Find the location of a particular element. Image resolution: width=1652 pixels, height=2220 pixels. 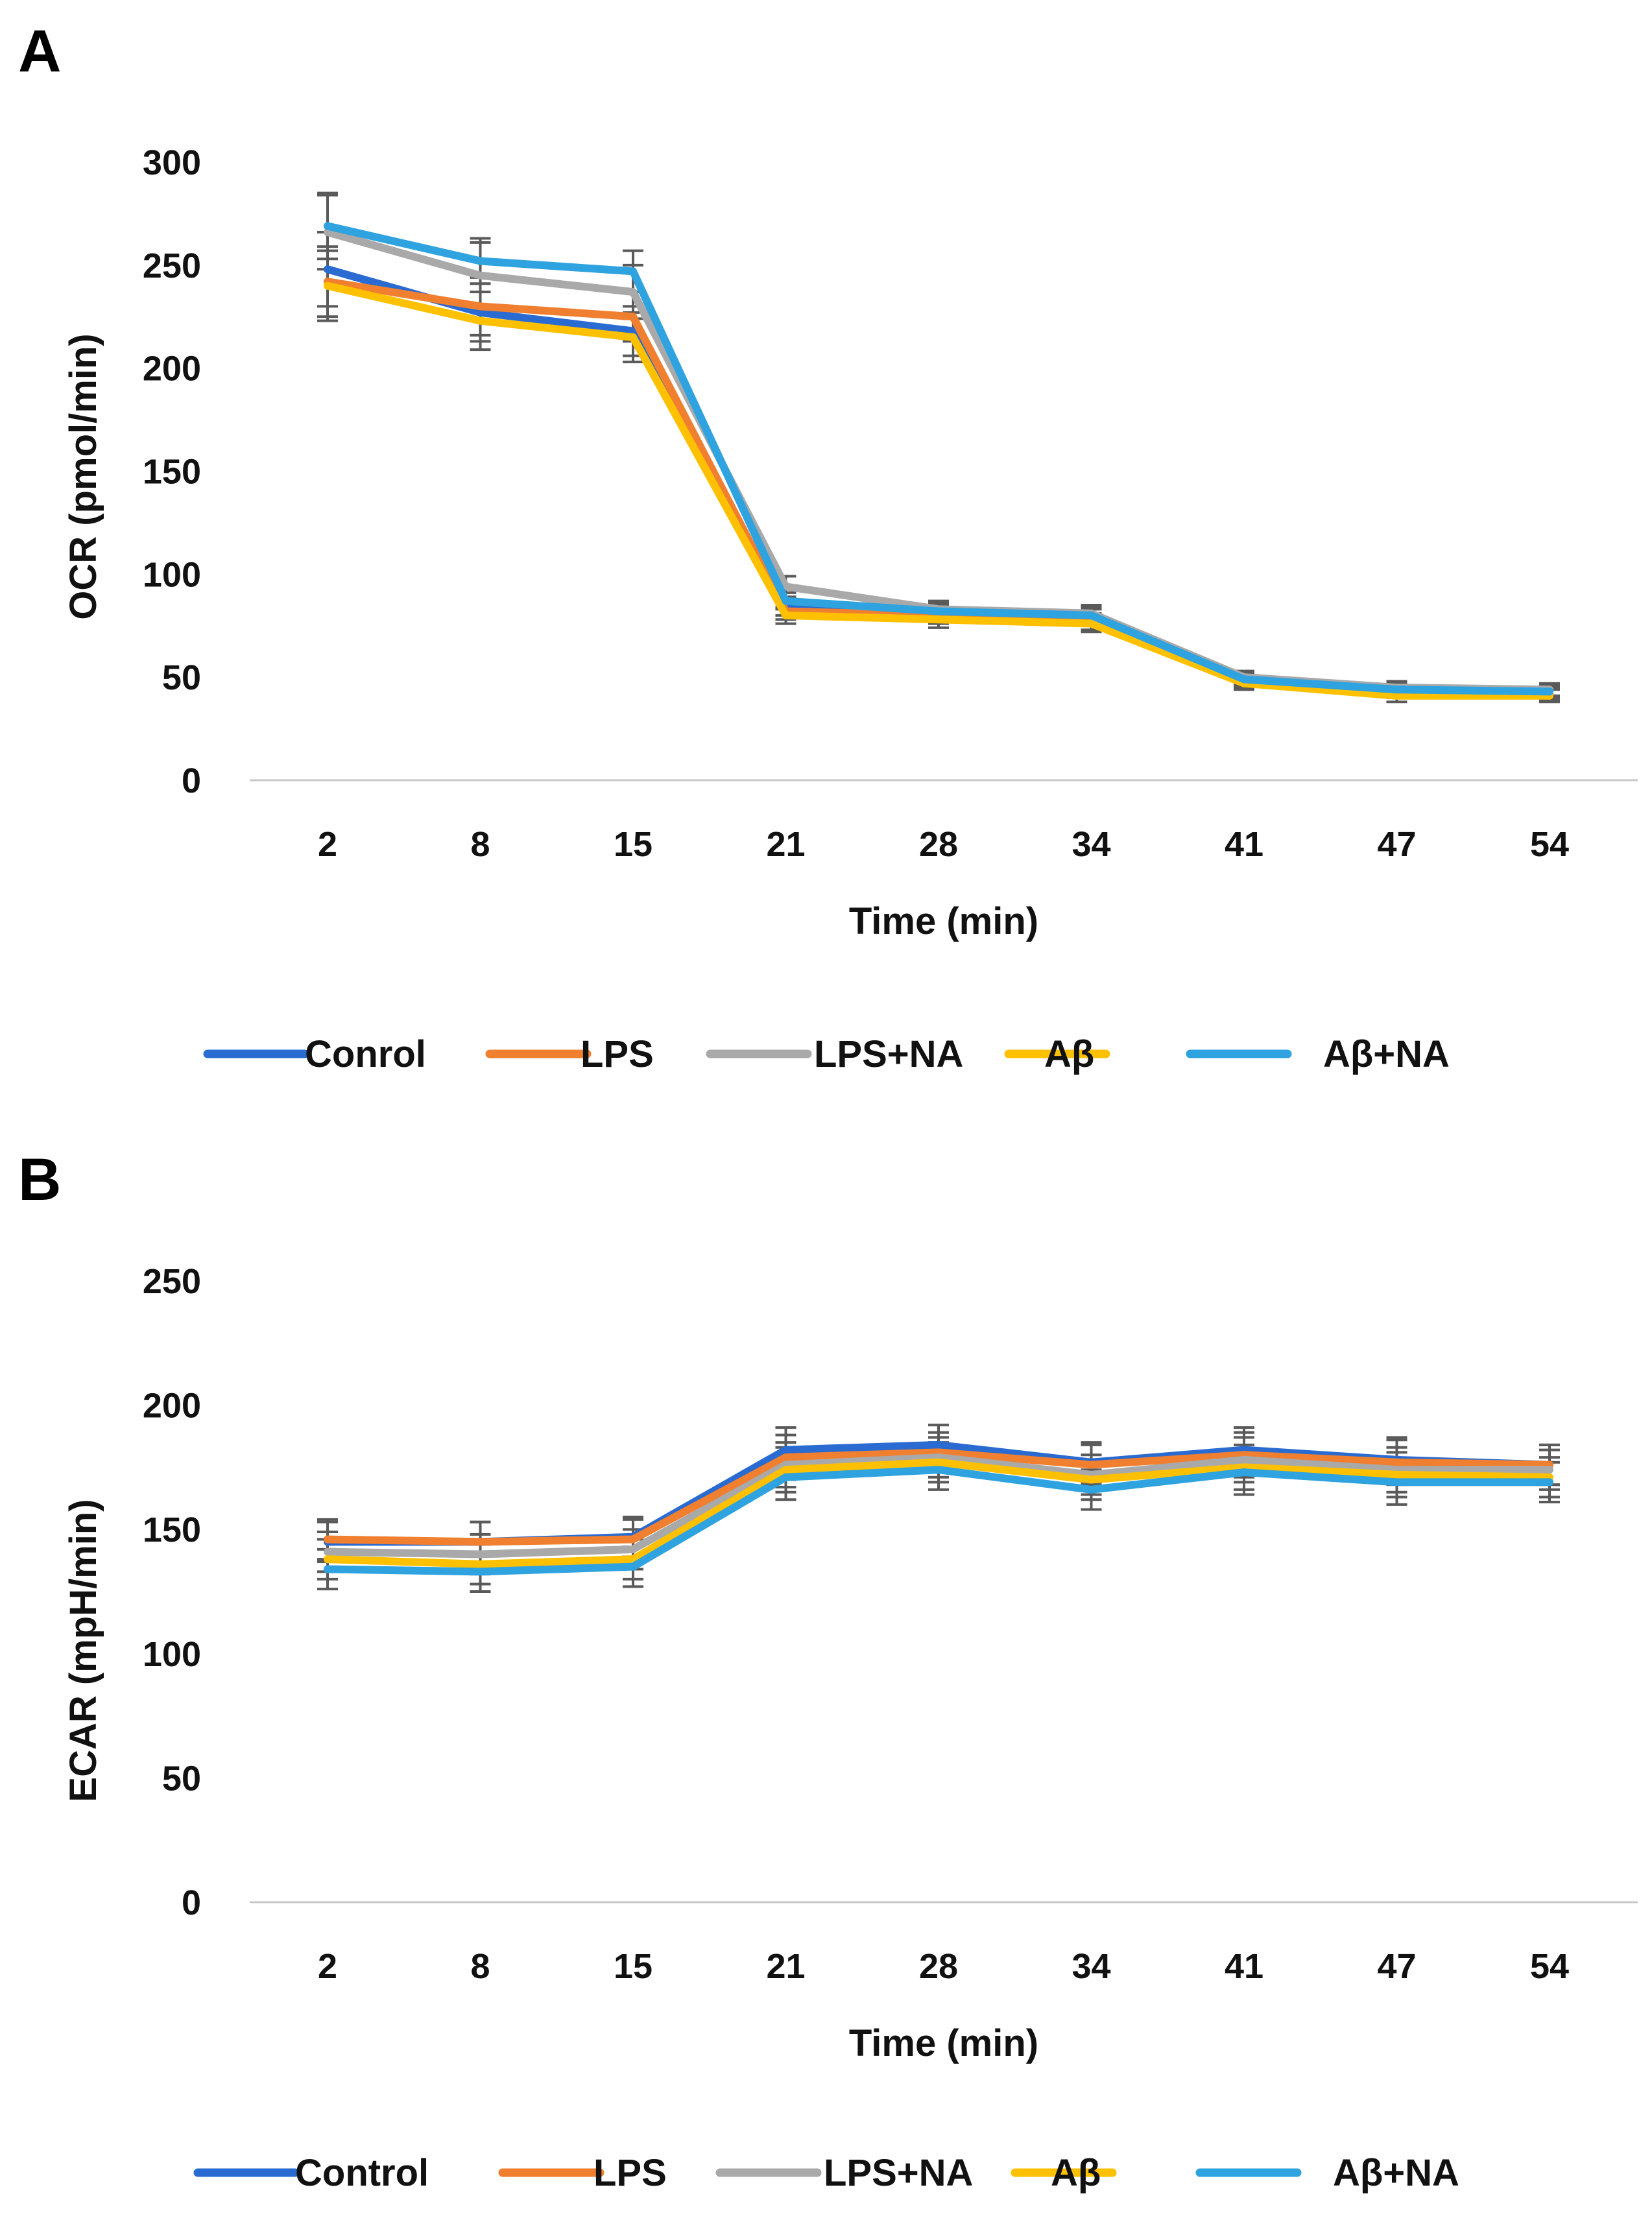

legend-item: Conrol is located at coordinates (314, 1054).